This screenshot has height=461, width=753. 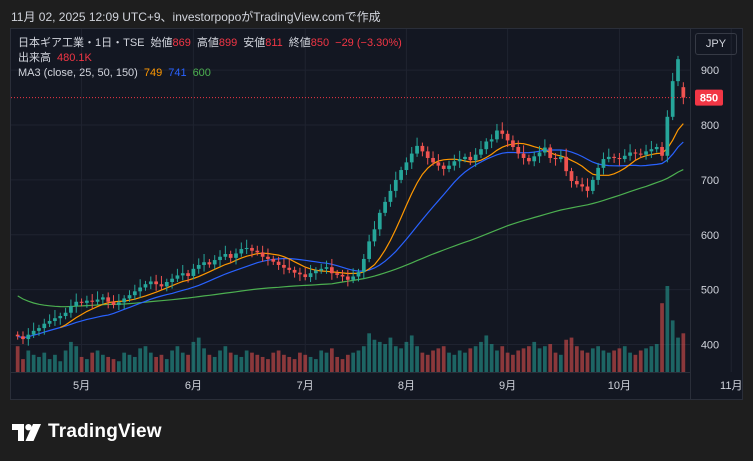 I want to click on y-tick-label: 800, so click(x=710, y=126).